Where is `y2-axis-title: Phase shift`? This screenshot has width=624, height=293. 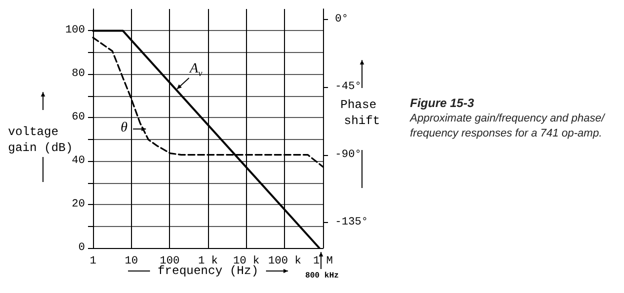 y2-axis-title: Phase shift is located at coordinates (362, 113).